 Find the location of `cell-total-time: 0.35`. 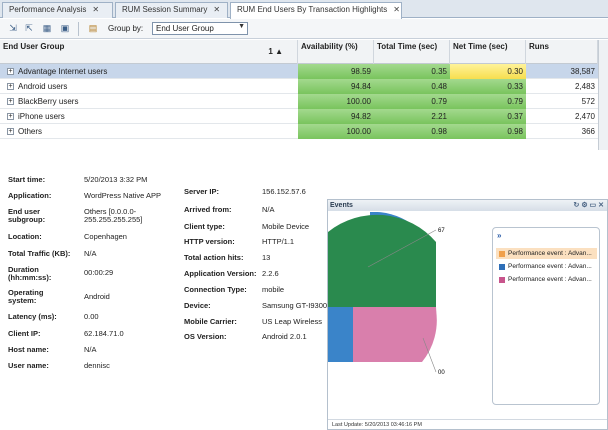

cell-total-time: 0.35 is located at coordinates (412, 71).